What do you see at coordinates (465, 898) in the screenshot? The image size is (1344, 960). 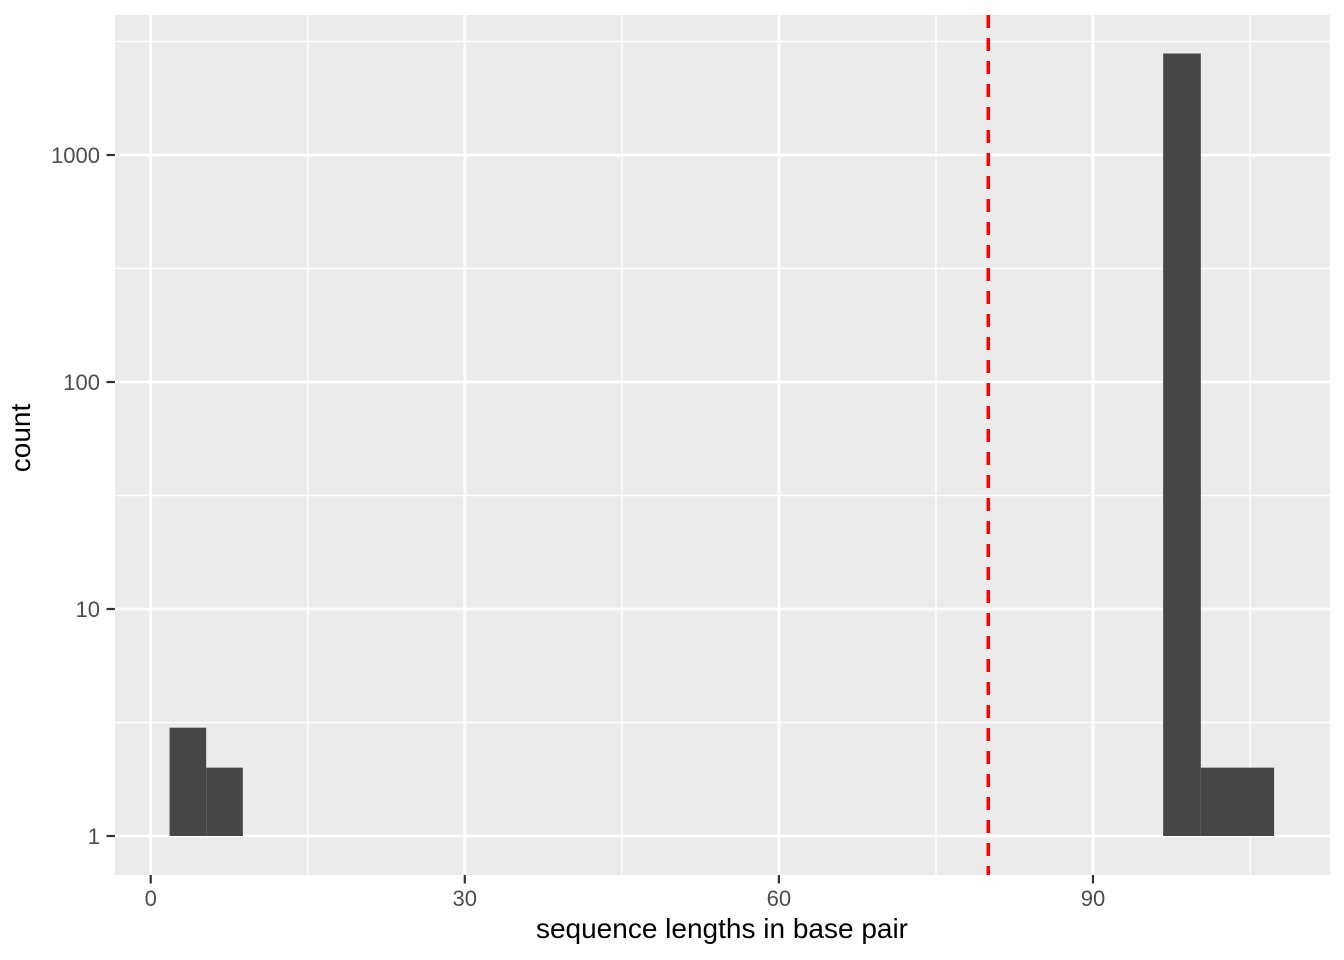 I see `x-tick-label: 30` at bounding box center [465, 898].